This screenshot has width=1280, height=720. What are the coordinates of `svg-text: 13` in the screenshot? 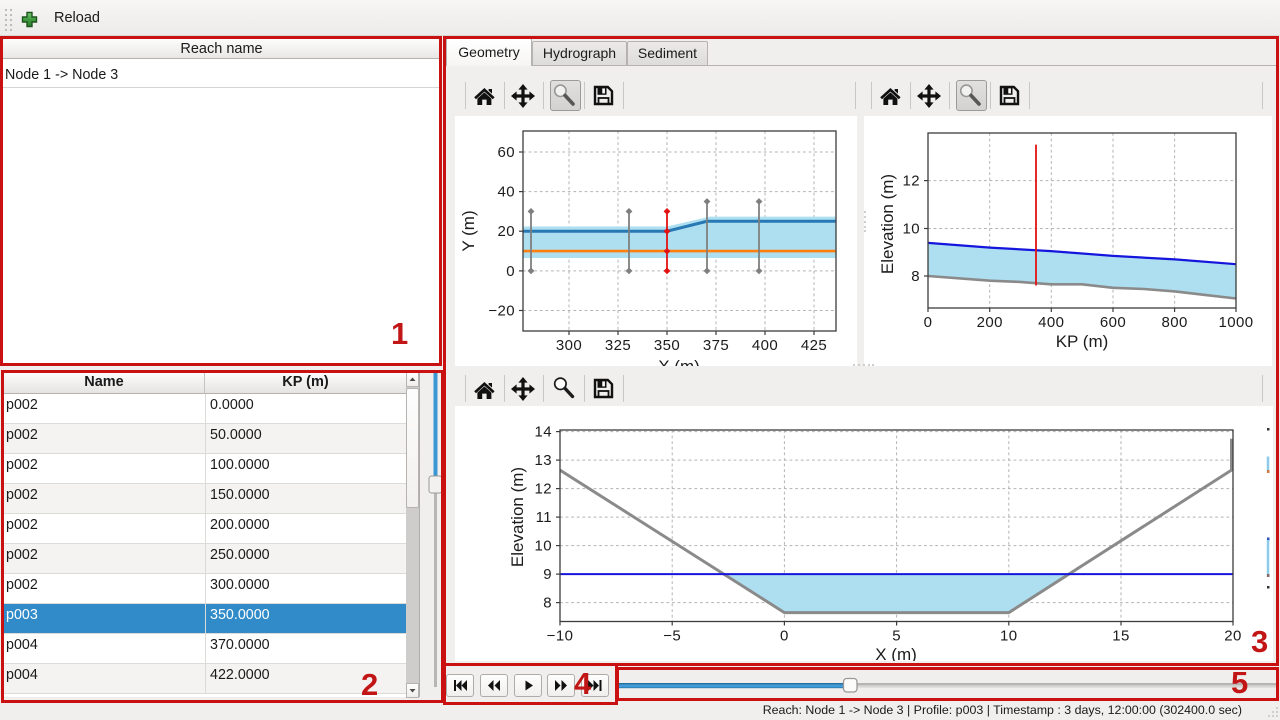 It's located at (544, 460).